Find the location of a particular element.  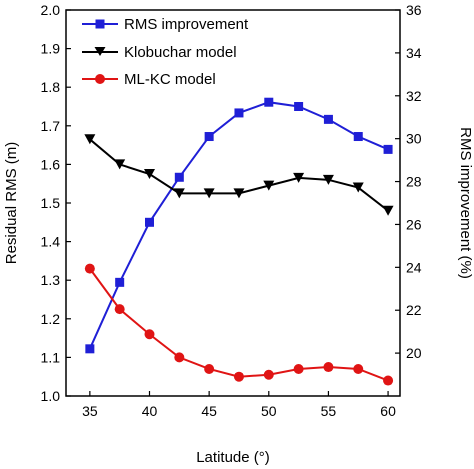

left-tick-label: 1.7 is located at coordinates (51, 126).